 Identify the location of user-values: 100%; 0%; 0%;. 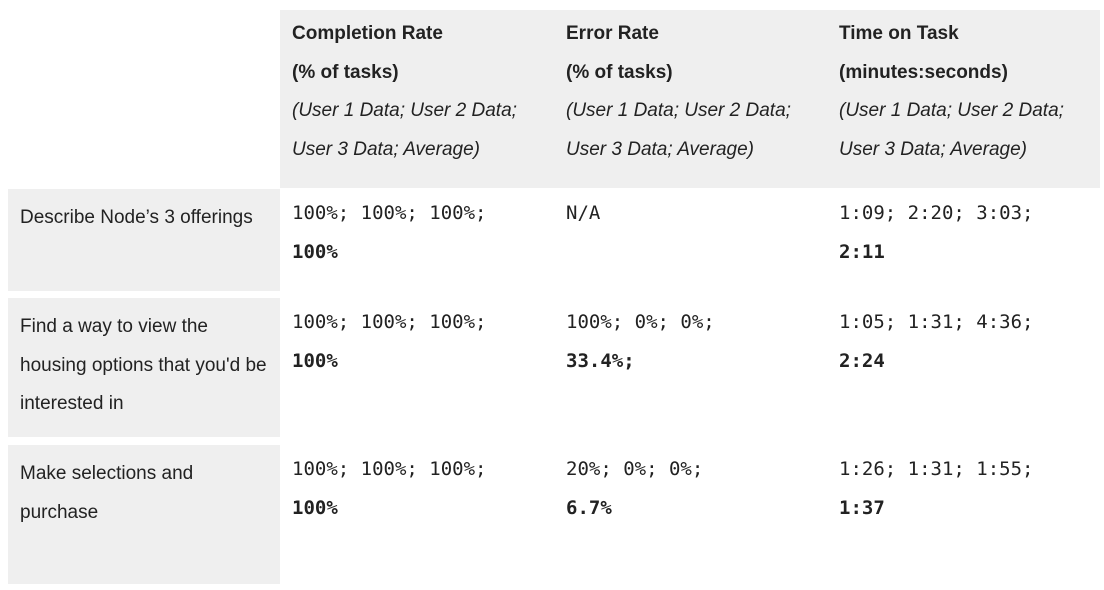
(640, 322).